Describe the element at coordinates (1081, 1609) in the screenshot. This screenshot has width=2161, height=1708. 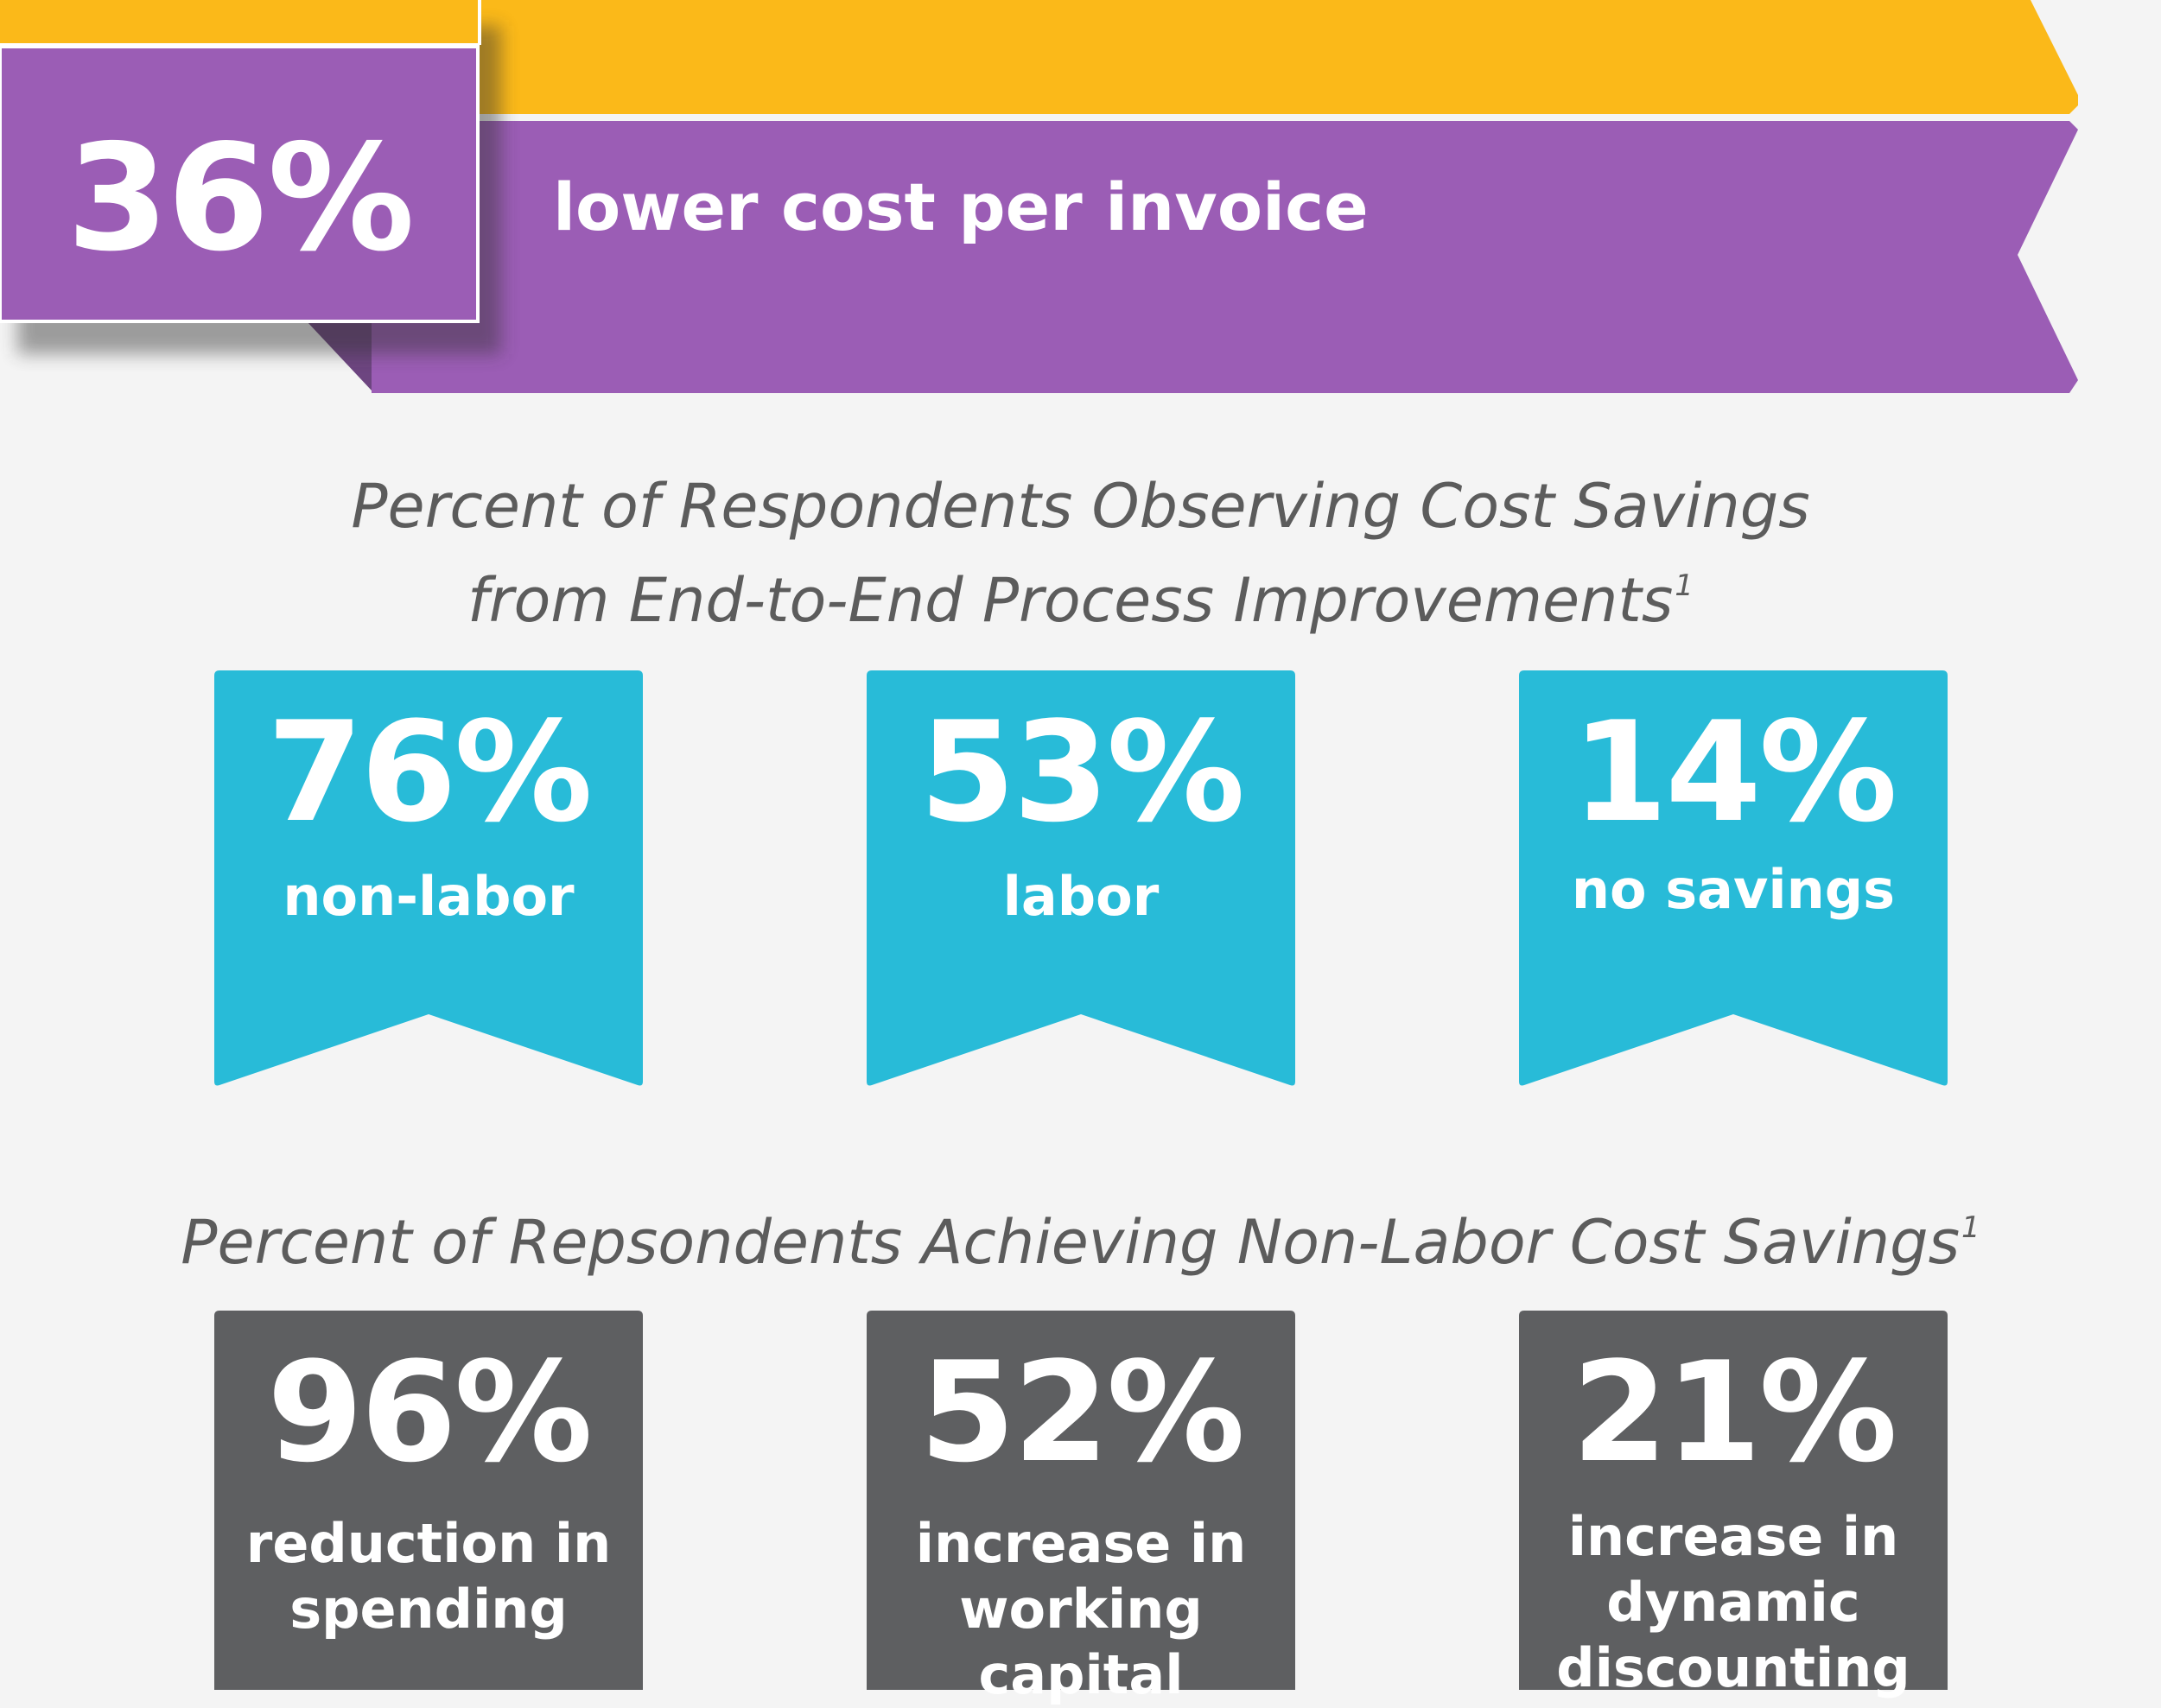
I see `banner-label: increase in working capital` at that location.